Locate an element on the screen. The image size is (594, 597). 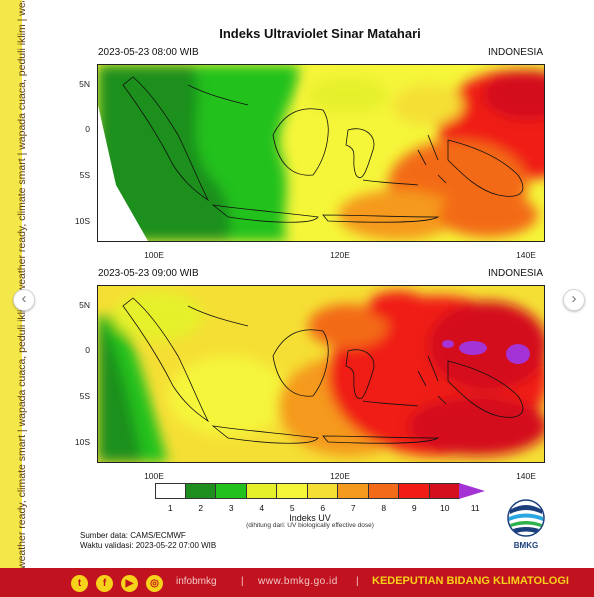
colorbar-tick-label: 9 is located at coordinates (414, 508).